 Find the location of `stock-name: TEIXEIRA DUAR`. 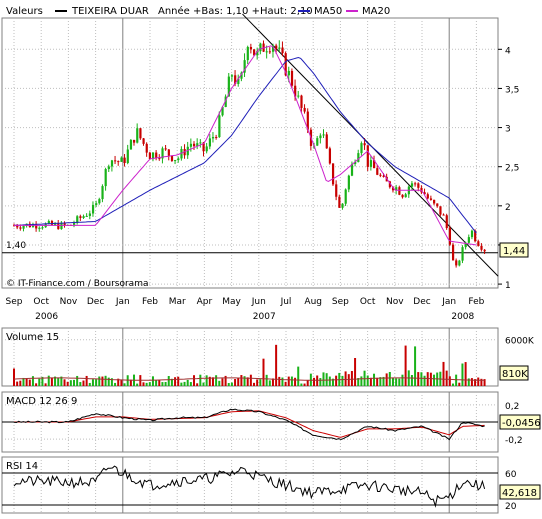

stock-name: TEIXEIRA DUAR is located at coordinates (110, 11).